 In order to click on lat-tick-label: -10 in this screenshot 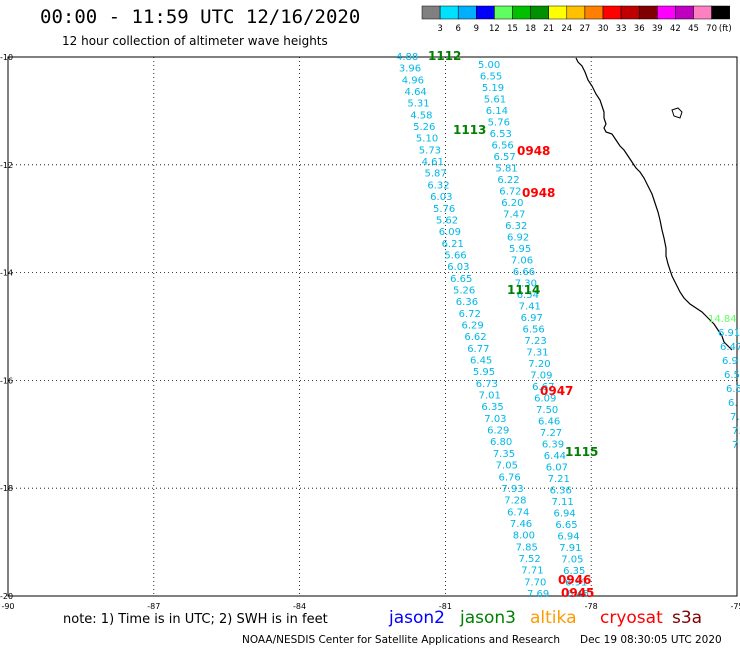, I will do `click(6, 57)`.